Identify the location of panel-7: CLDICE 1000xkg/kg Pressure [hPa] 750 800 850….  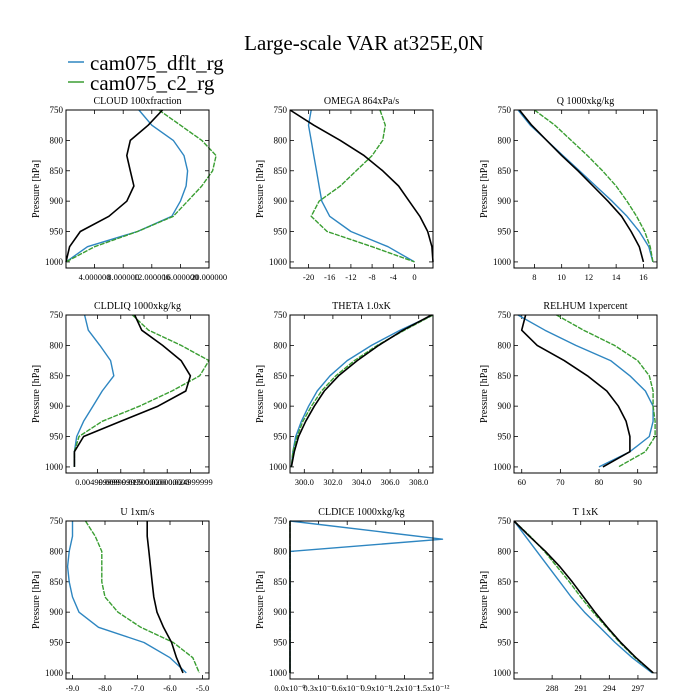
(352, 600).